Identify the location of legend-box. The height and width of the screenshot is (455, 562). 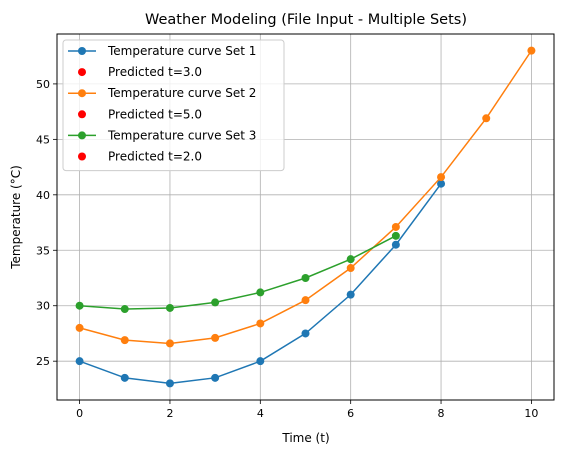
(173, 105).